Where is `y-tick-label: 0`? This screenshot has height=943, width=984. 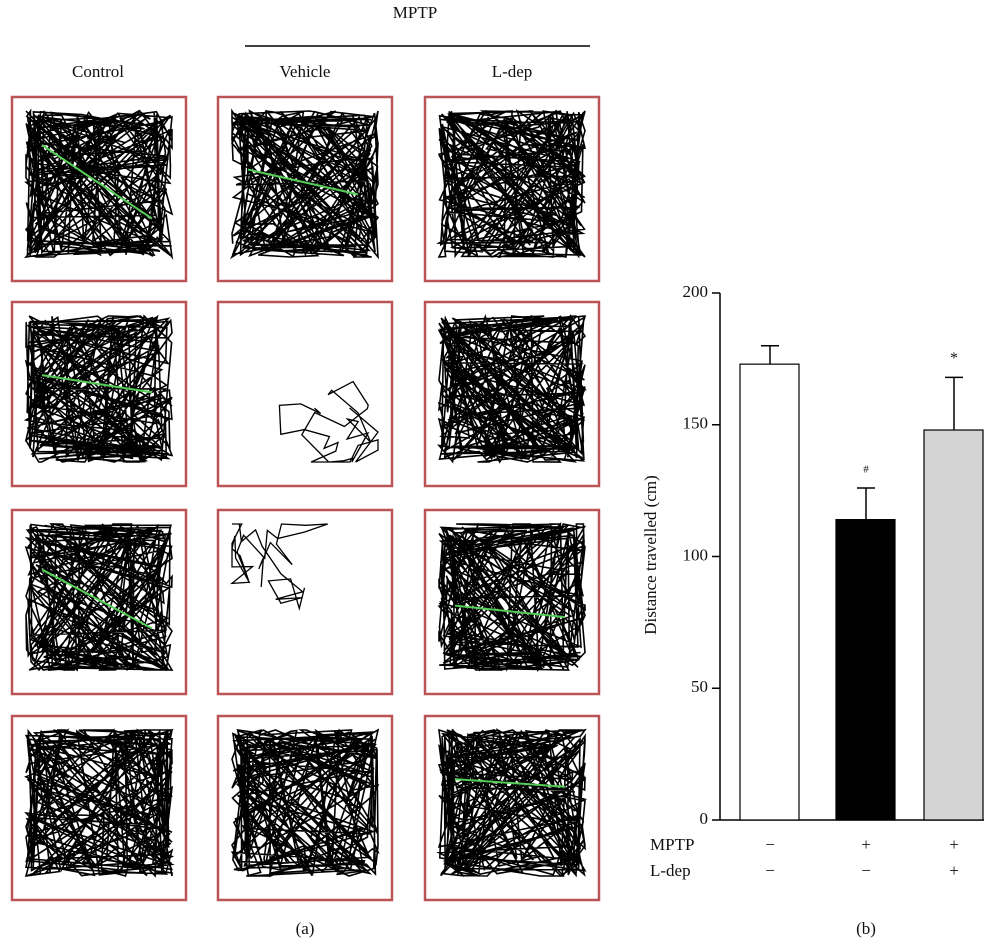 y-tick-label: 0 is located at coordinates (704, 818).